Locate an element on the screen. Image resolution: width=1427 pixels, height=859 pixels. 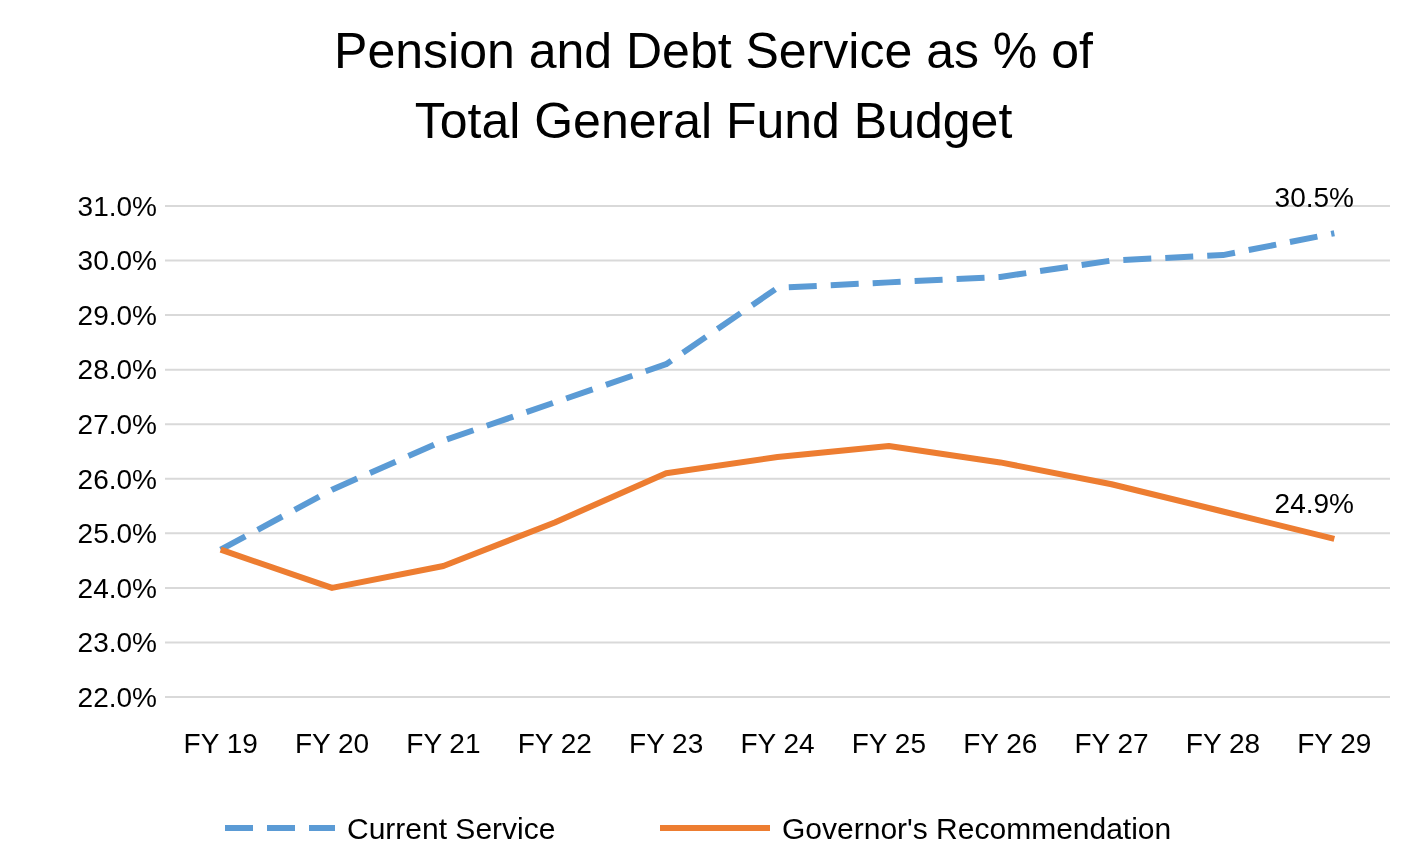
y-tick-label: 26.0% is located at coordinates (117, 479).